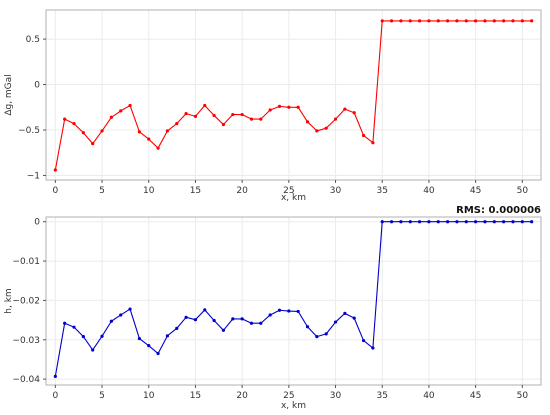 This screenshot has width=550, height=415. What do you see at coordinates (429, 396) in the screenshot?
I see `x-tick-label: 40` at bounding box center [429, 396].